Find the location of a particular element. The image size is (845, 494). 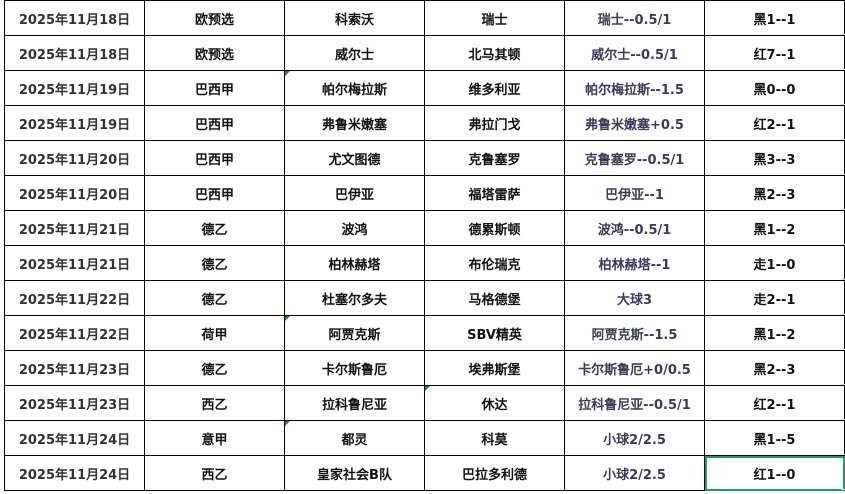

league-cell-text: 德乙 is located at coordinates (214, 265).